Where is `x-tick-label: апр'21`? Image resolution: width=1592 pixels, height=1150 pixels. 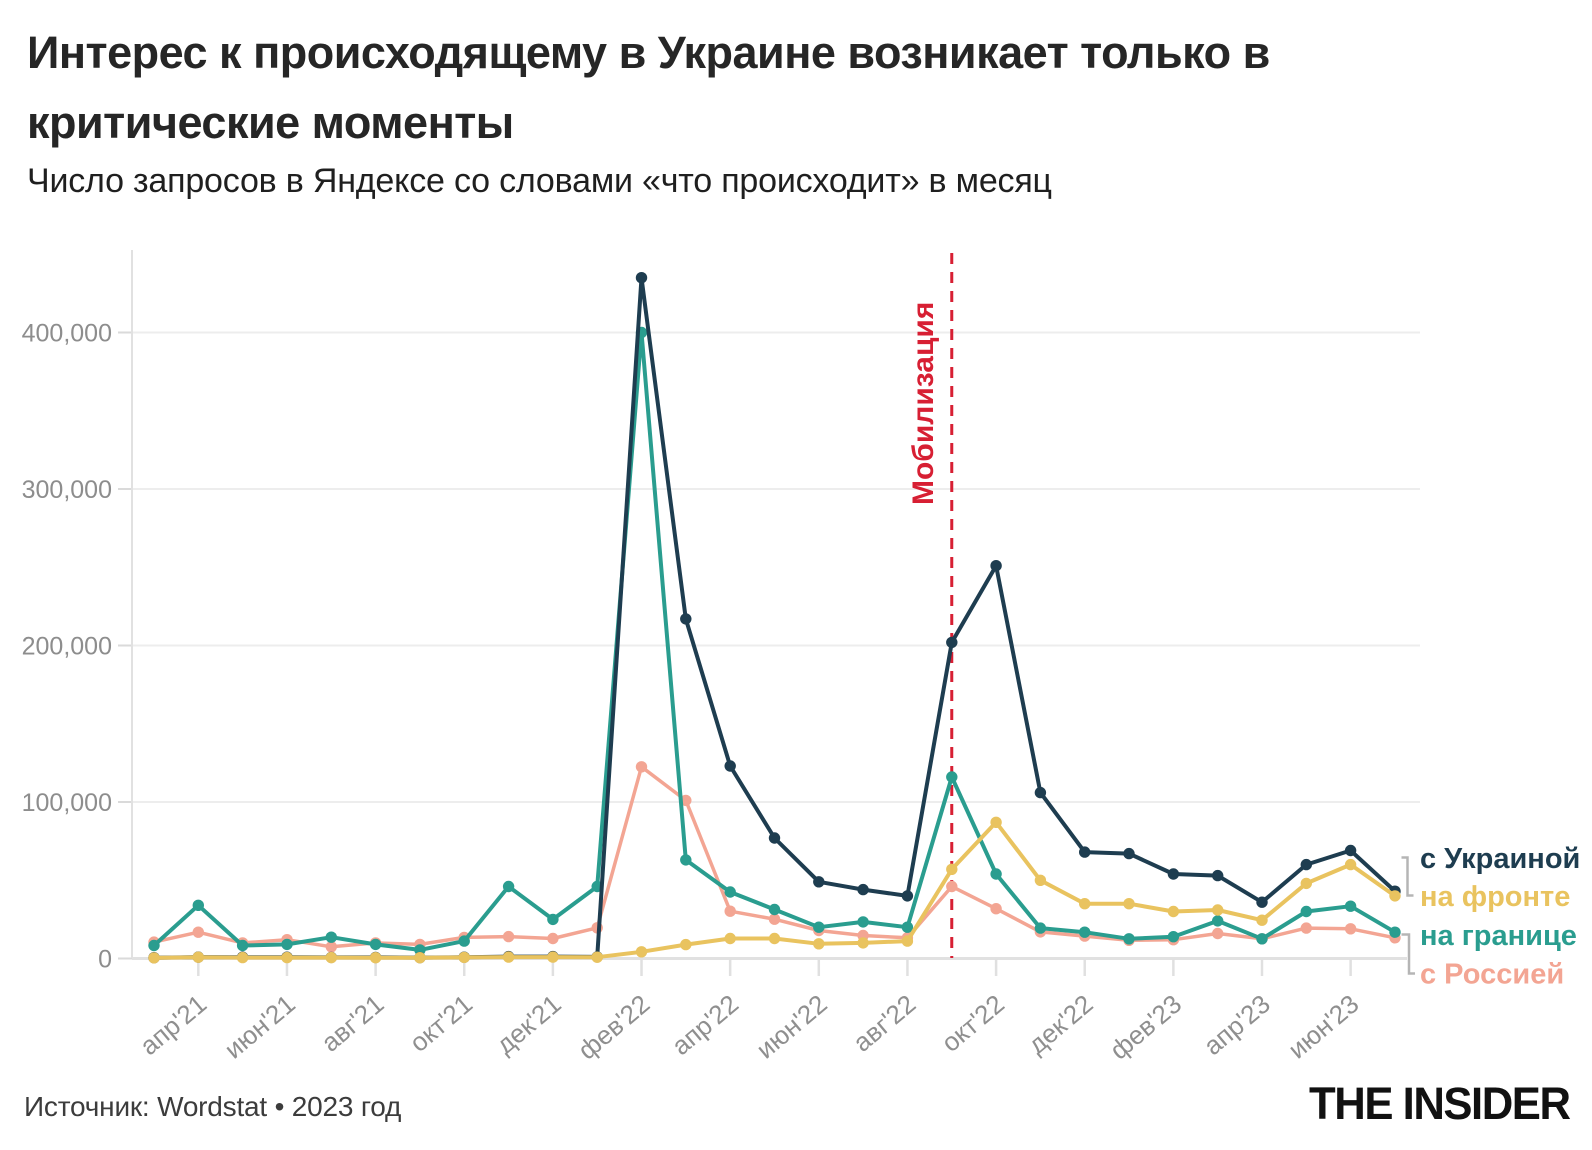 x-tick-label: апр'21 is located at coordinates (173, 1025).